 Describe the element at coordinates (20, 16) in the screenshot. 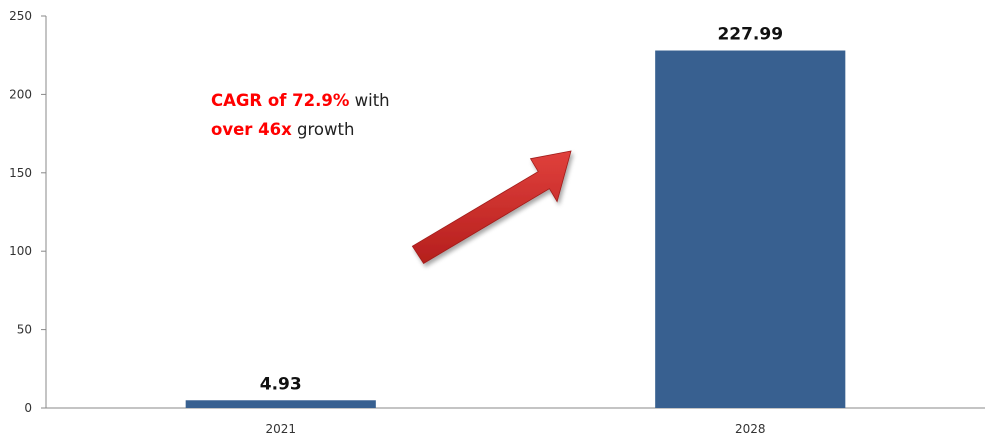

I see `y-tick-label: 250` at that location.